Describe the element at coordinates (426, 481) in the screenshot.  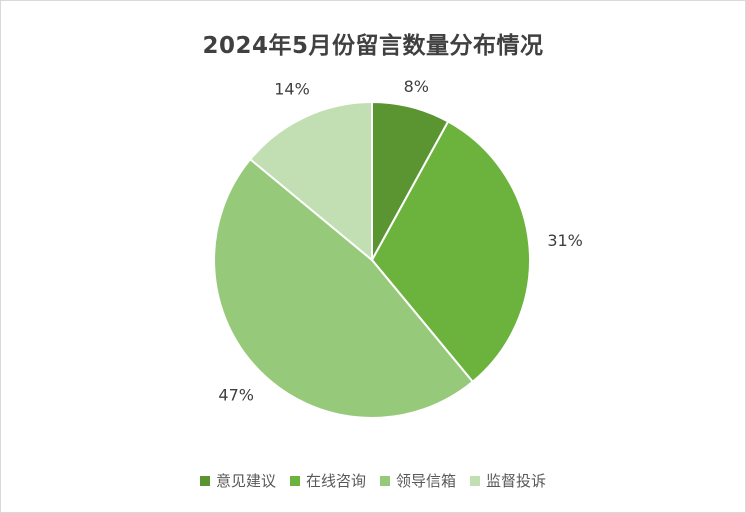
I see `legend-label: 领导信箱` at that location.